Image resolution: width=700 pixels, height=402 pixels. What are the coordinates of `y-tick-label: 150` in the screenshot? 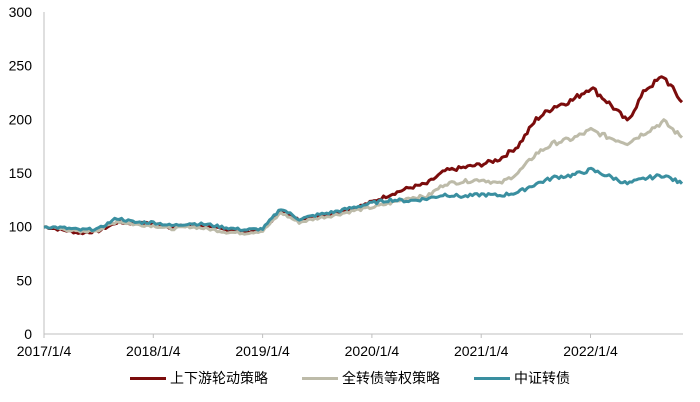 It's located at (21, 173).